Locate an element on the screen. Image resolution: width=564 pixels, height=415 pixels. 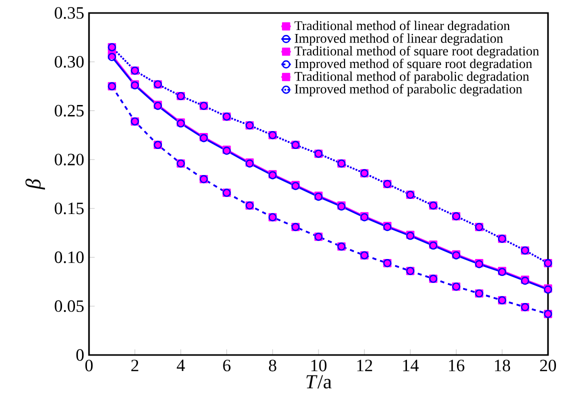
x-tick-label: 12 is located at coordinates (364, 366).